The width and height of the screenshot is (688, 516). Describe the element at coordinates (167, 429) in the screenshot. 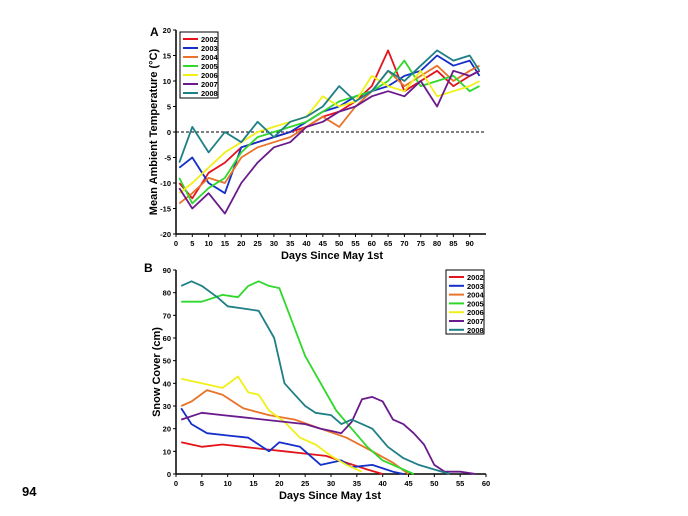

I see `panel-b-y-tick-label: 20` at that location.